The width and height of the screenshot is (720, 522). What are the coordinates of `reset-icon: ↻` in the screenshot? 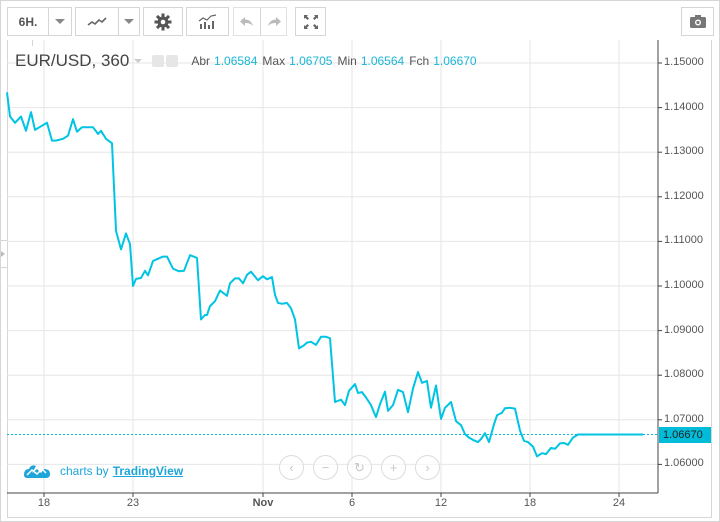 It's located at (359, 467).